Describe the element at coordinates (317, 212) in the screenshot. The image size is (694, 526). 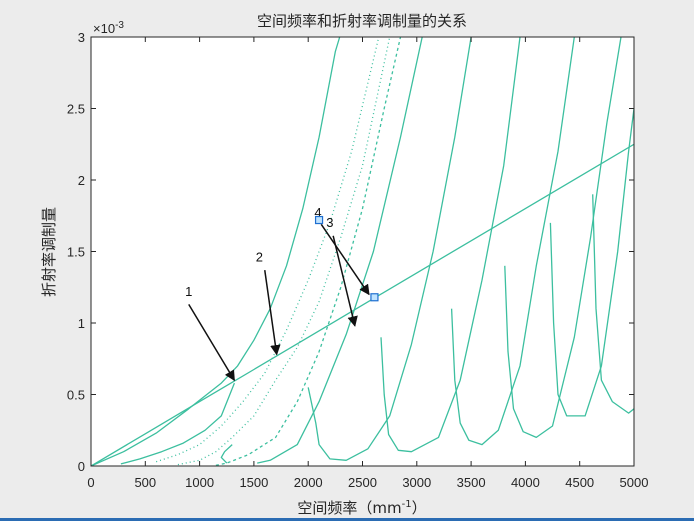
I see `annotation-label-4: 4` at that location.